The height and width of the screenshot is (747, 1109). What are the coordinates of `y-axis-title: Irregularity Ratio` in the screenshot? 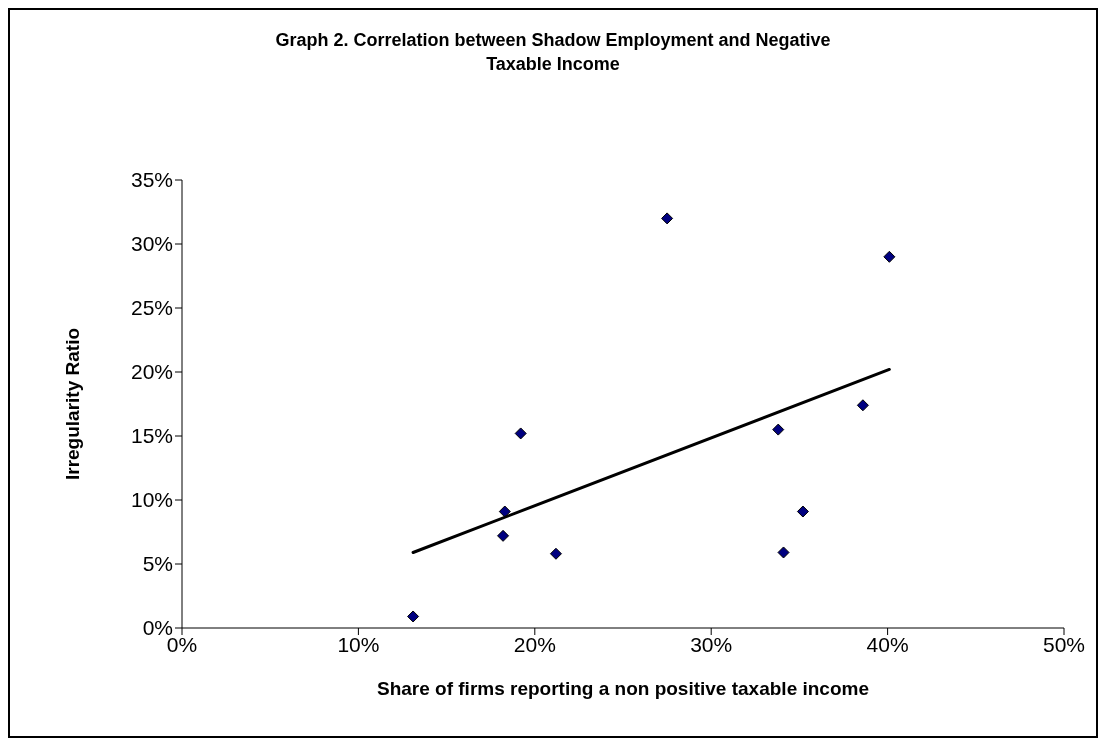 It's located at (72, 404).